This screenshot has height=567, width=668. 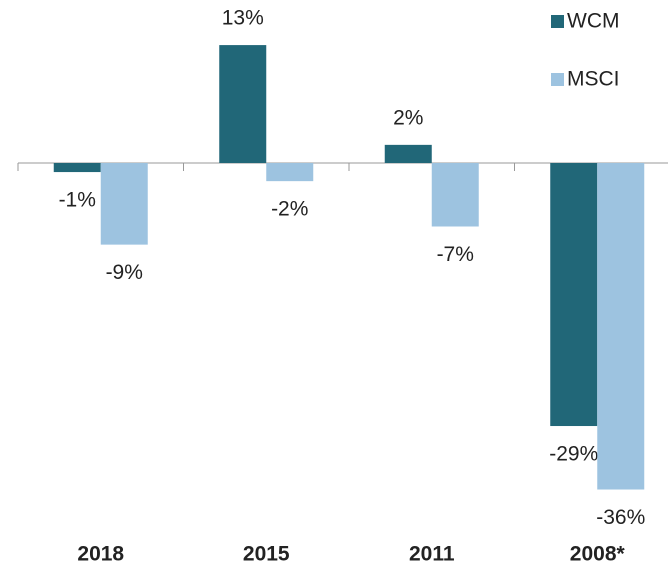 I want to click on x-tick-label: 2011, so click(x=432, y=554).